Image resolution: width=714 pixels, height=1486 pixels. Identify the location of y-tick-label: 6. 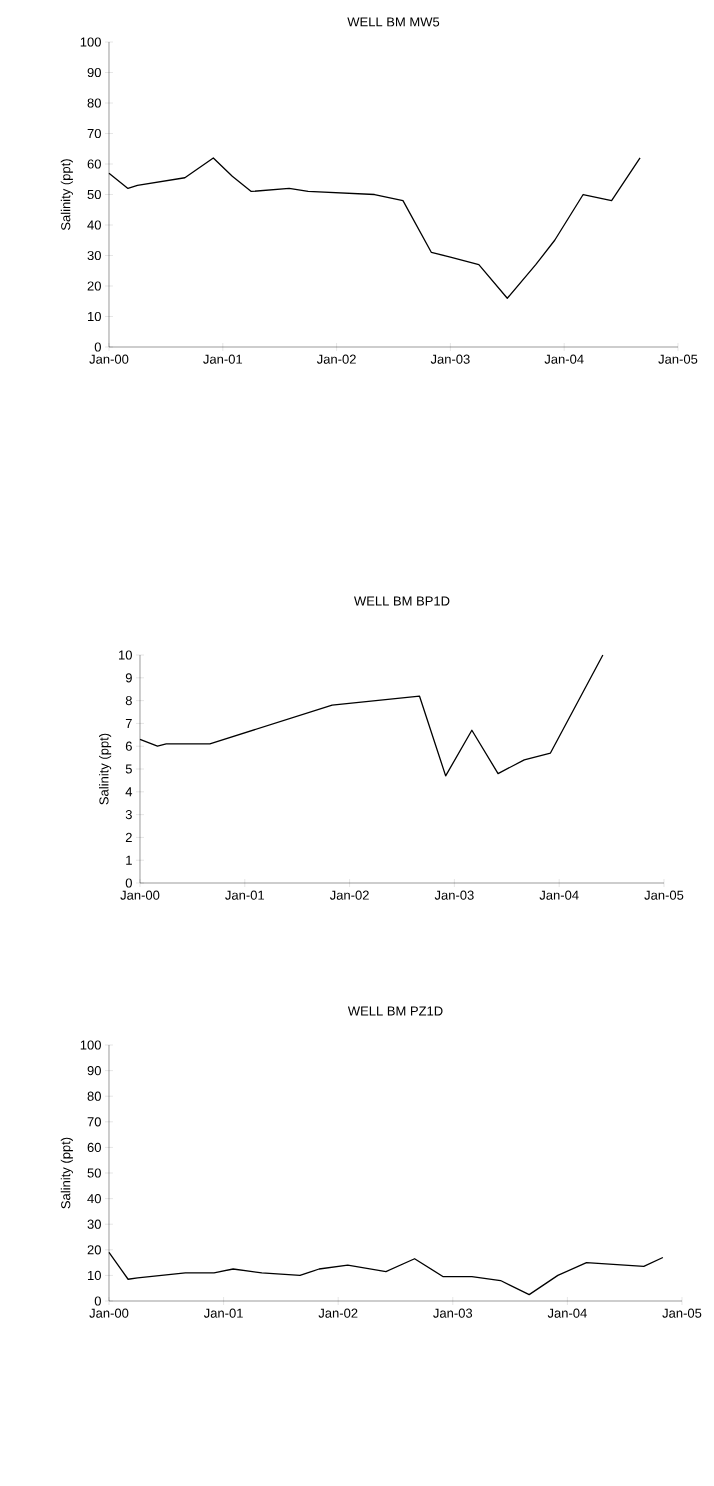
(128, 746).